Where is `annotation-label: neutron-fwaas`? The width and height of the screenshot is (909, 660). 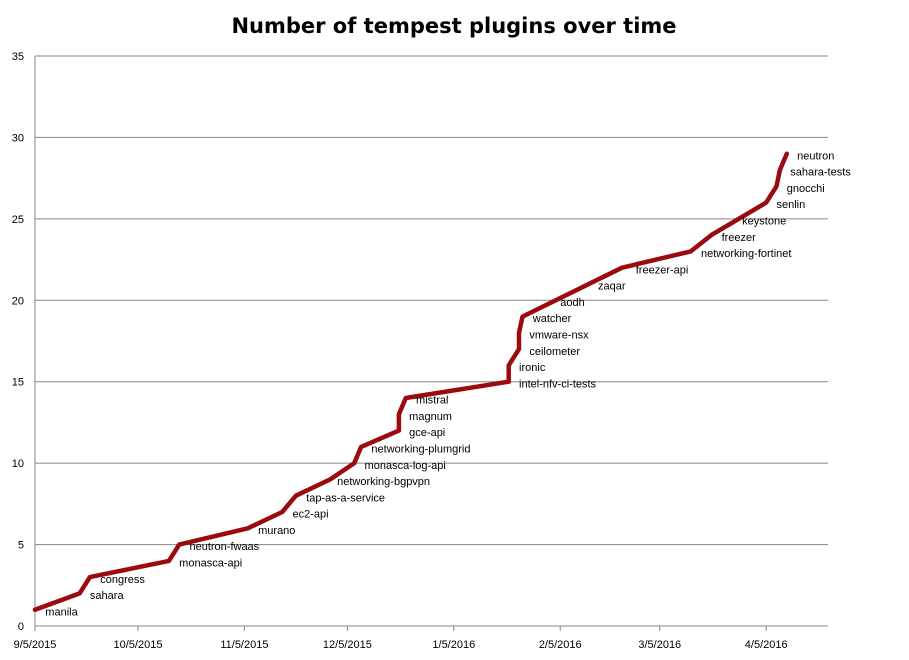 annotation-label: neutron-fwaas is located at coordinates (224, 547).